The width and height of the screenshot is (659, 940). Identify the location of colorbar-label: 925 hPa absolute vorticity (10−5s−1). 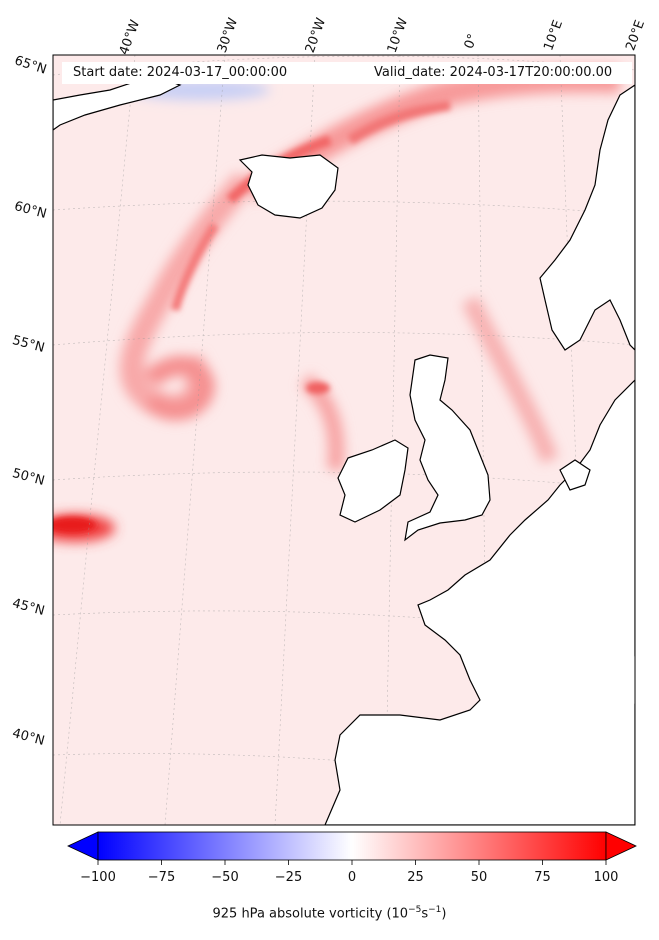
(329, 913).